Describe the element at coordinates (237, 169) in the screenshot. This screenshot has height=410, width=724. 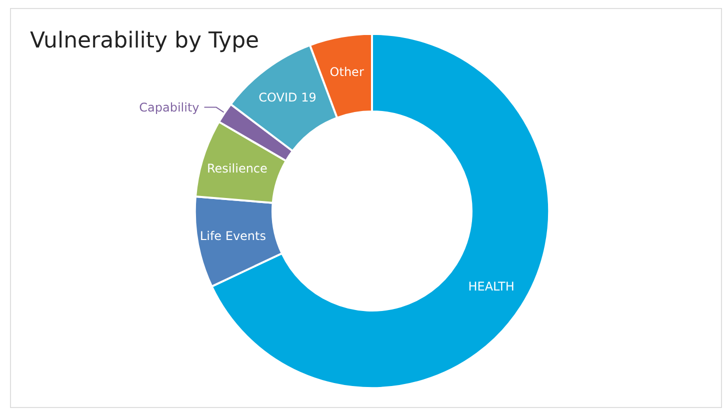
I see `slice-label: Resilience` at that location.